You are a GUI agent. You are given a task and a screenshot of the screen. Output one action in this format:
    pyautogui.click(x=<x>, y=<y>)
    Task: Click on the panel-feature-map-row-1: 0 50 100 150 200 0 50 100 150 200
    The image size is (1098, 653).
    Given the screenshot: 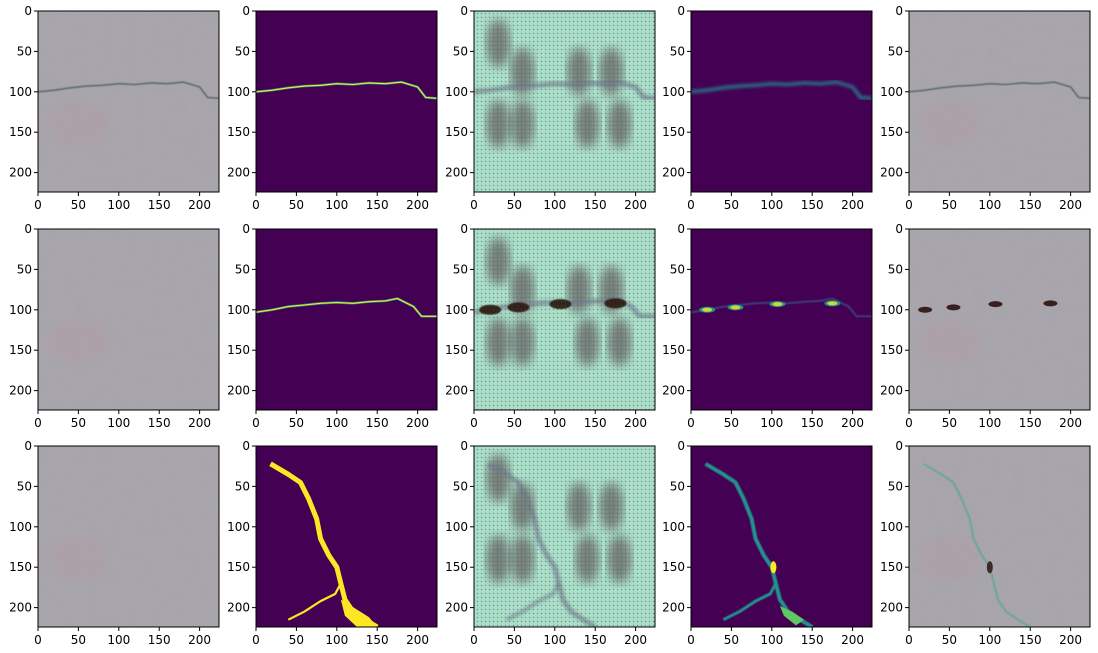 What is the action you would take?
    pyautogui.click(x=550, y=108)
    